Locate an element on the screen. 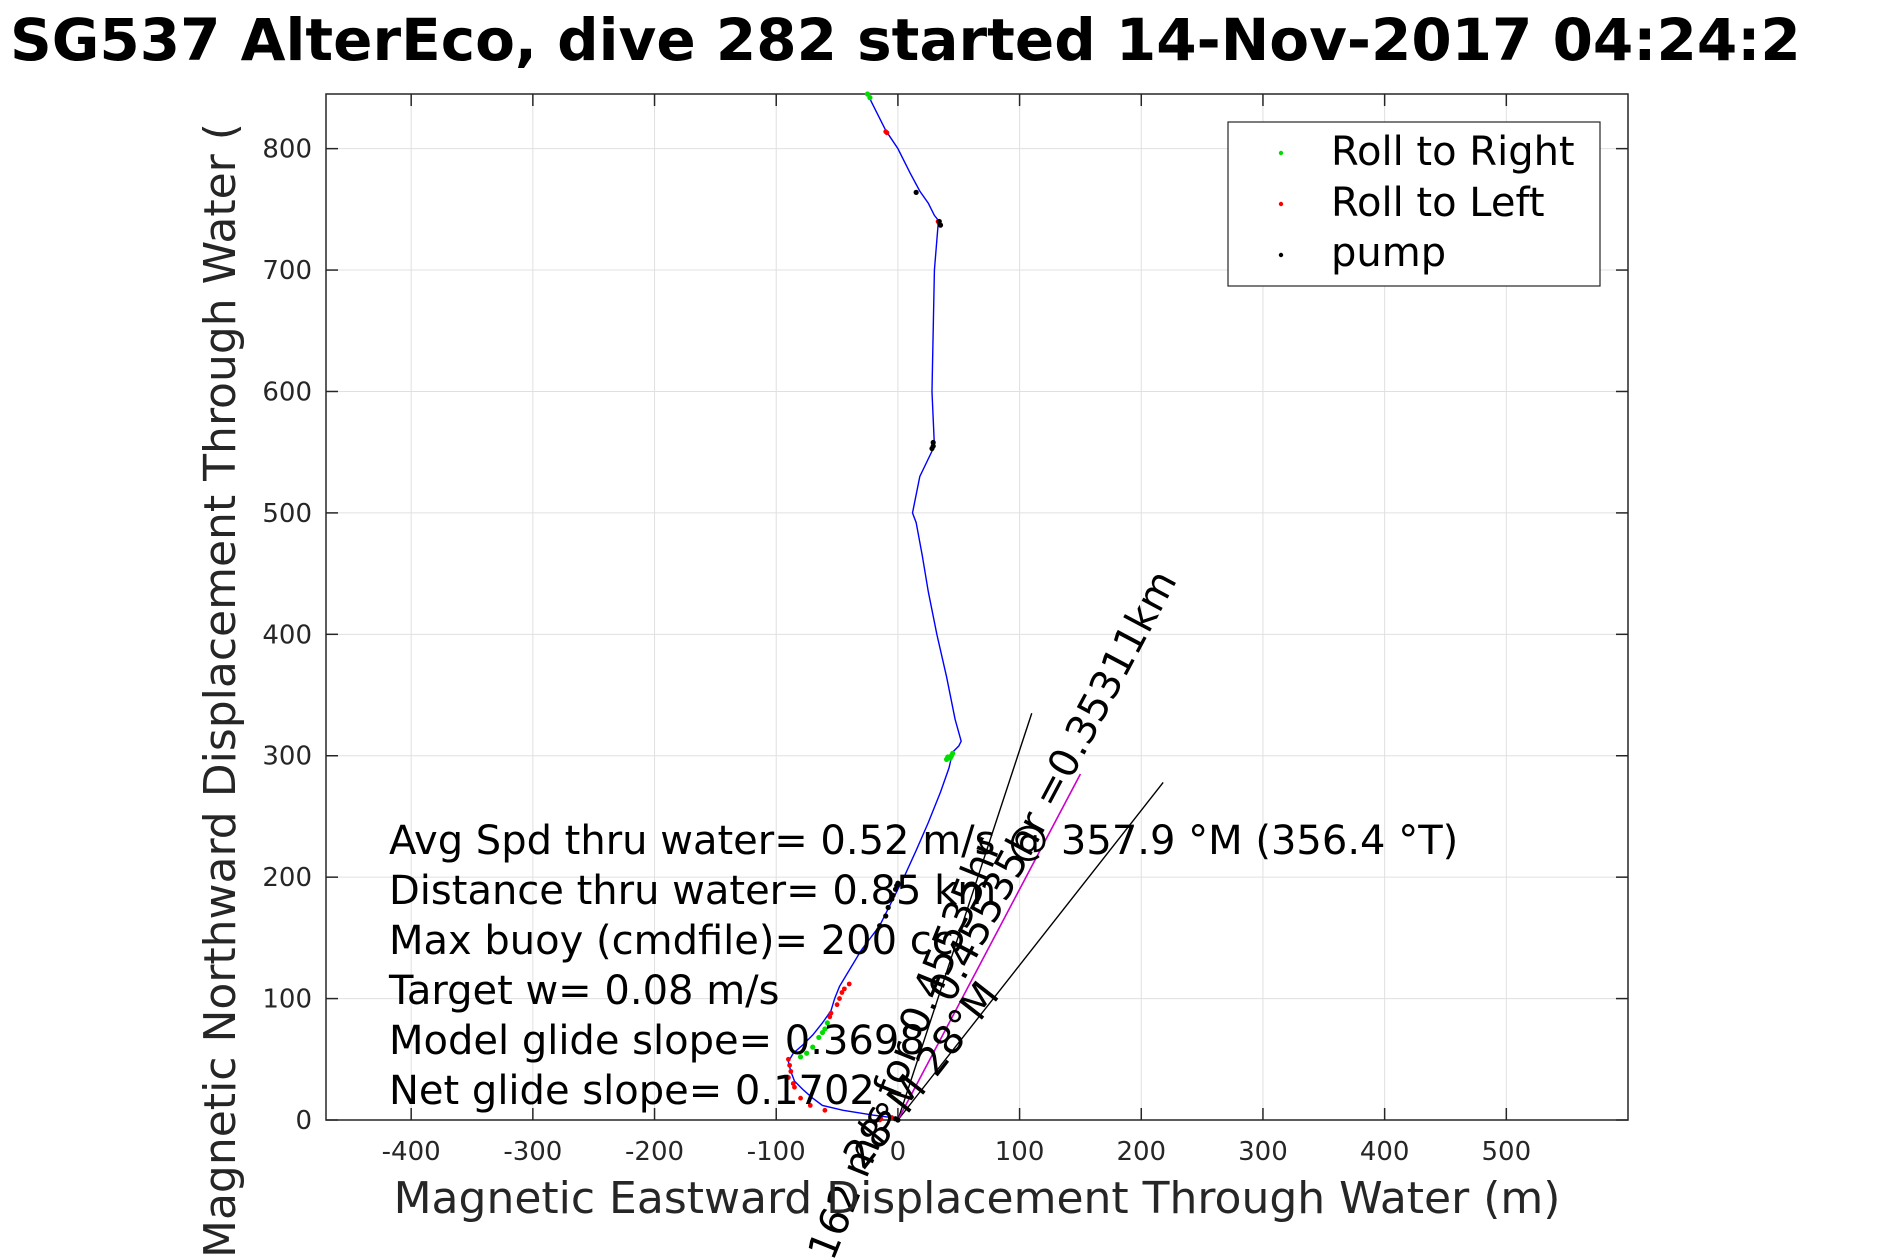 The image size is (1890, 1260). x-tick-label: 300 is located at coordinates (1263, 1152).